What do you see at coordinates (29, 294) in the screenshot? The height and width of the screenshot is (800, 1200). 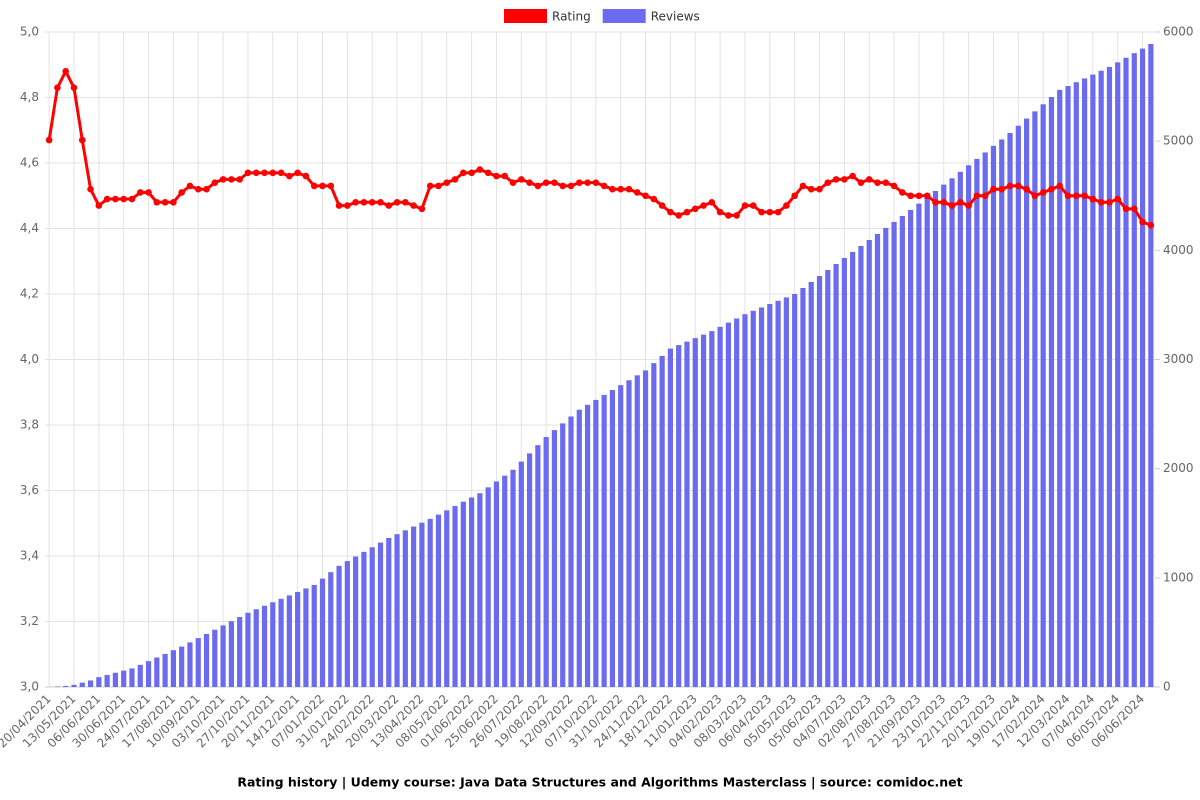 I see `y-tick-label: 4,2` at bounding box center [29, 294].